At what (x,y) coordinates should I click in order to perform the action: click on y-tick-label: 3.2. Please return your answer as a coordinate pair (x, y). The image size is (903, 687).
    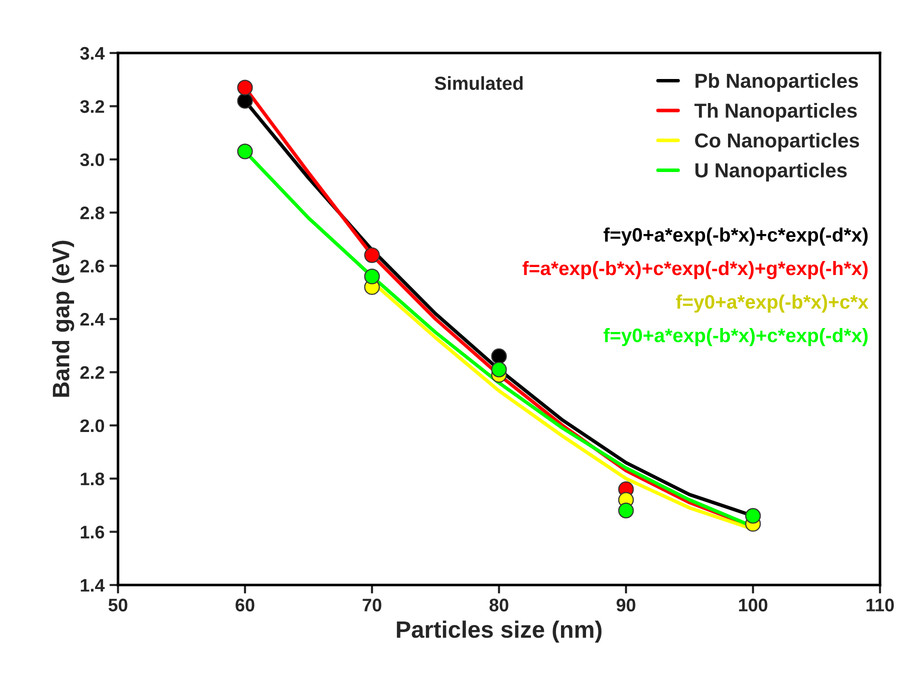
    Looking at the image, I should click on (92, 106).